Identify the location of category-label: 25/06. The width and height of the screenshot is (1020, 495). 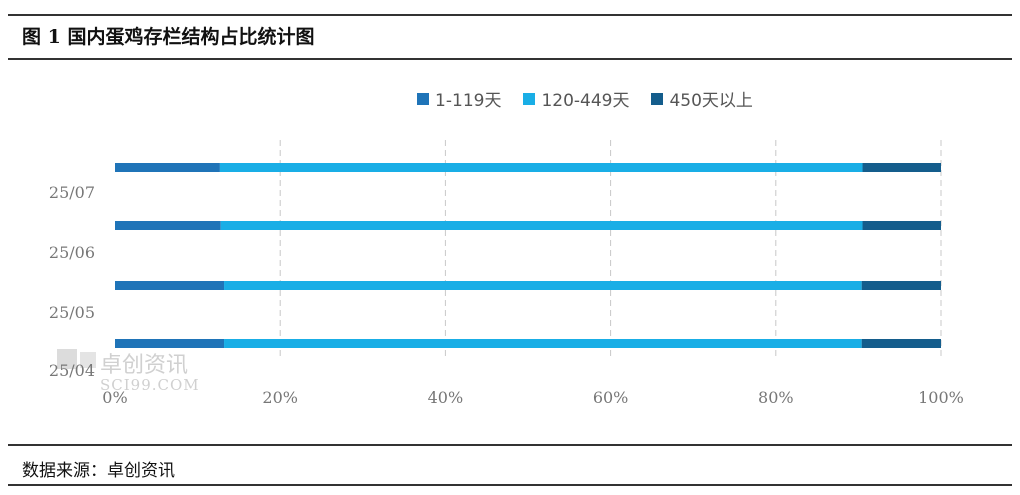
(72, 252).